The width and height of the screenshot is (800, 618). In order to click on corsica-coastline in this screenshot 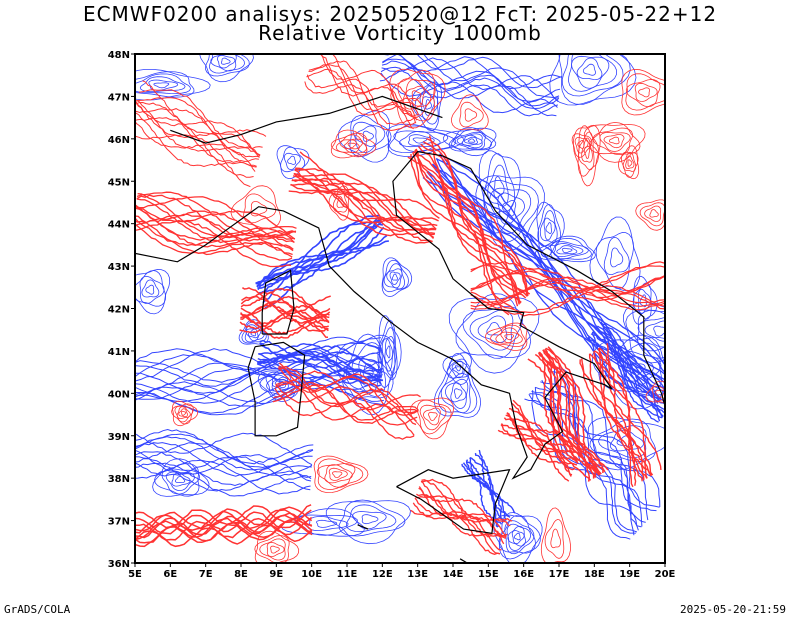, I will do `click(278, 302)`.